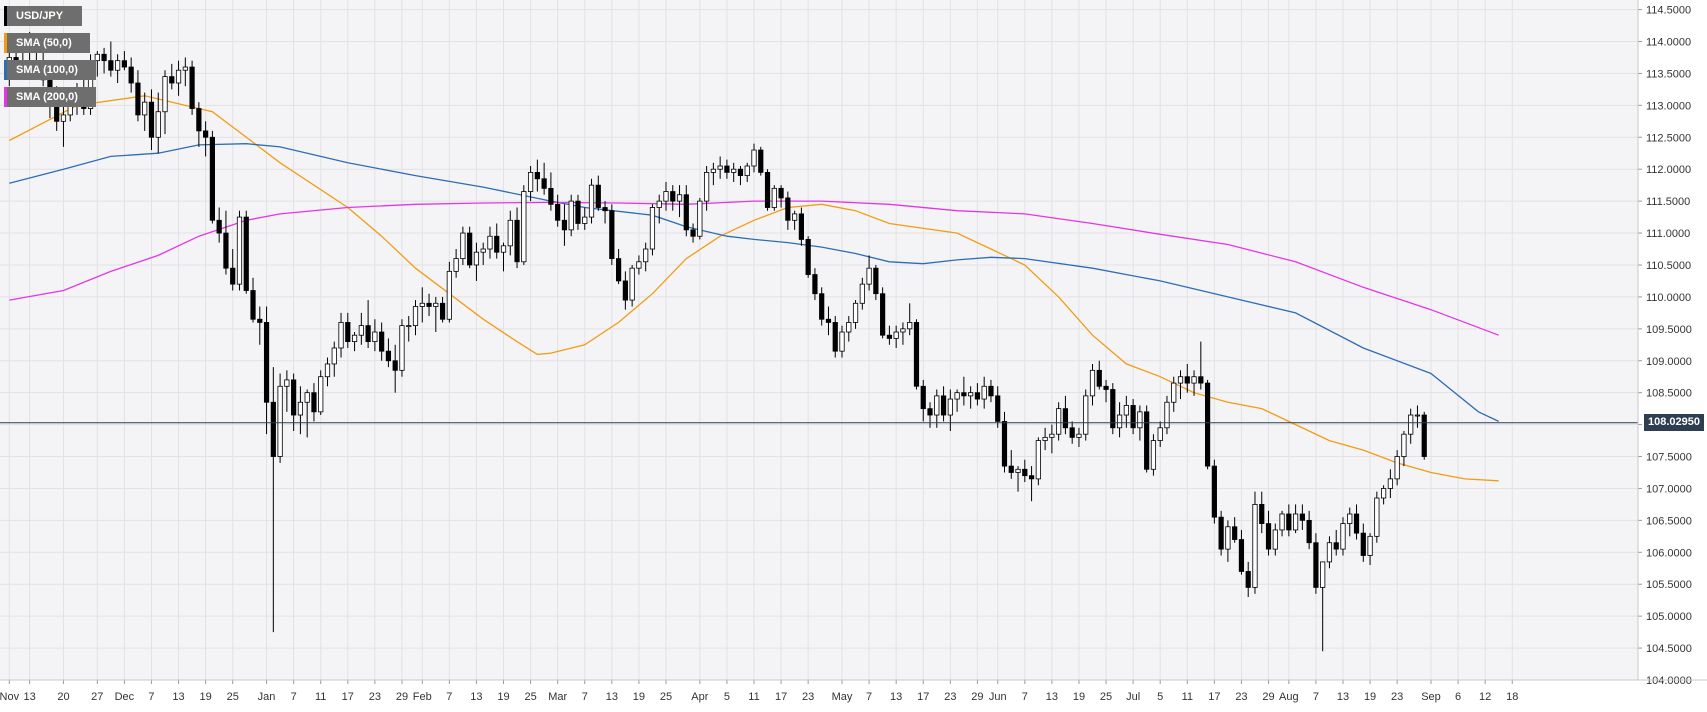  Describe the element at coordinates (666, 697) in the screenshot. I see `x-tick-label: 25` at that location.